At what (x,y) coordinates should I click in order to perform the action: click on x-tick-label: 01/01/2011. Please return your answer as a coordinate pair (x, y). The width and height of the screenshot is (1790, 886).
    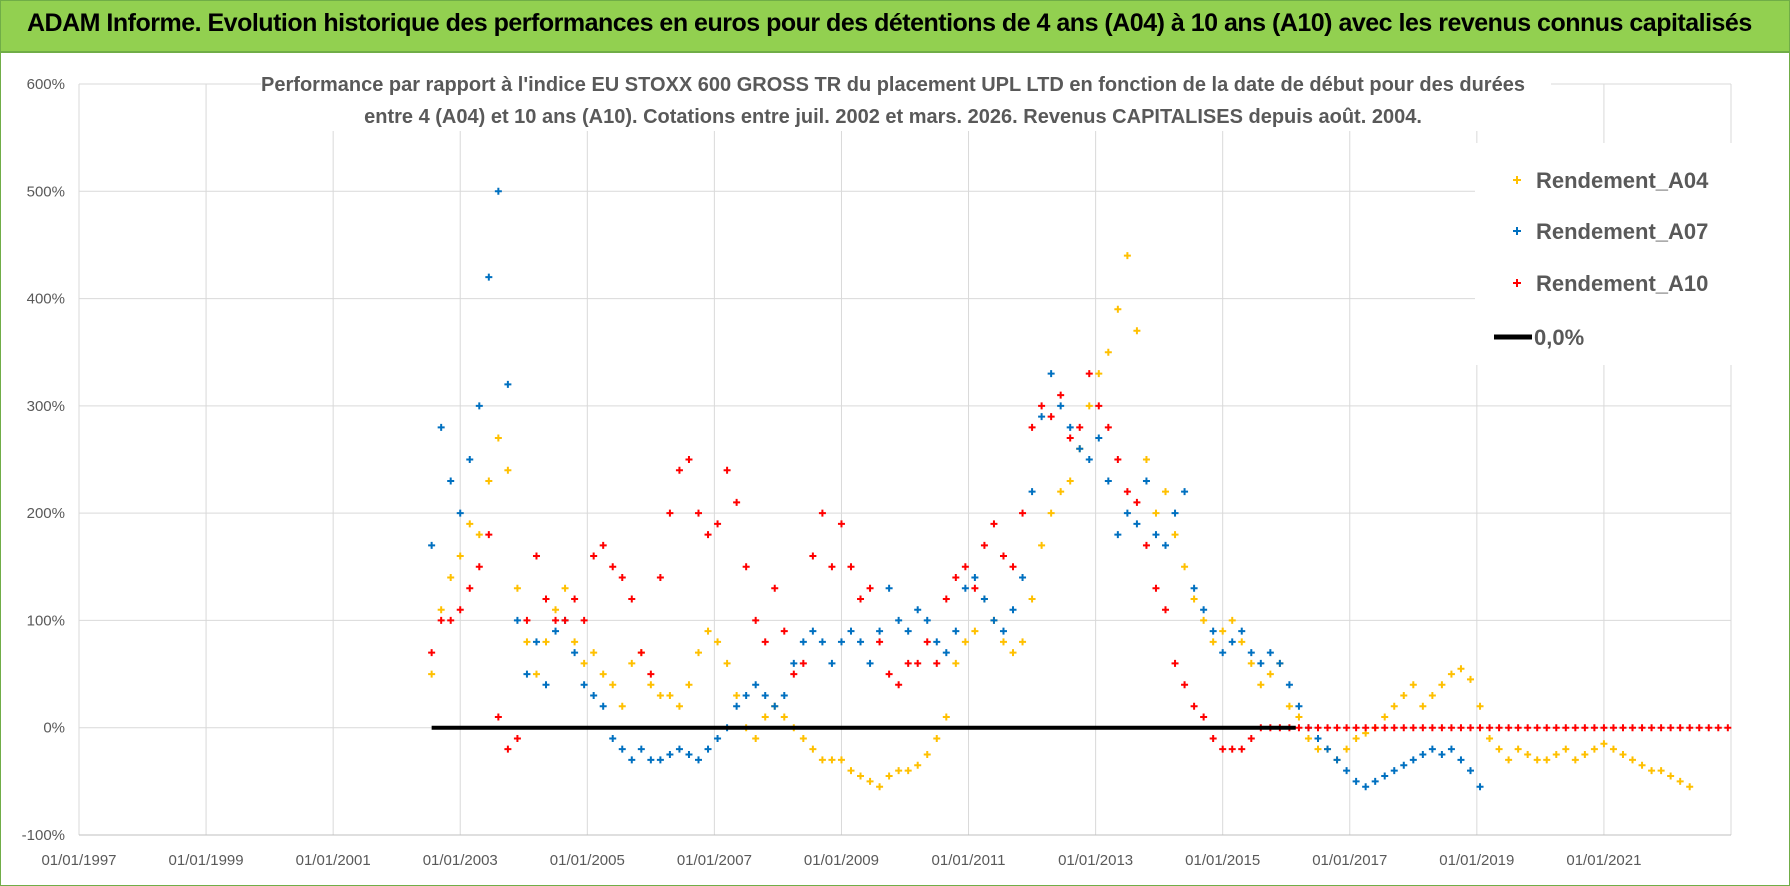
    Looking at the image, I should click on (969, 860).